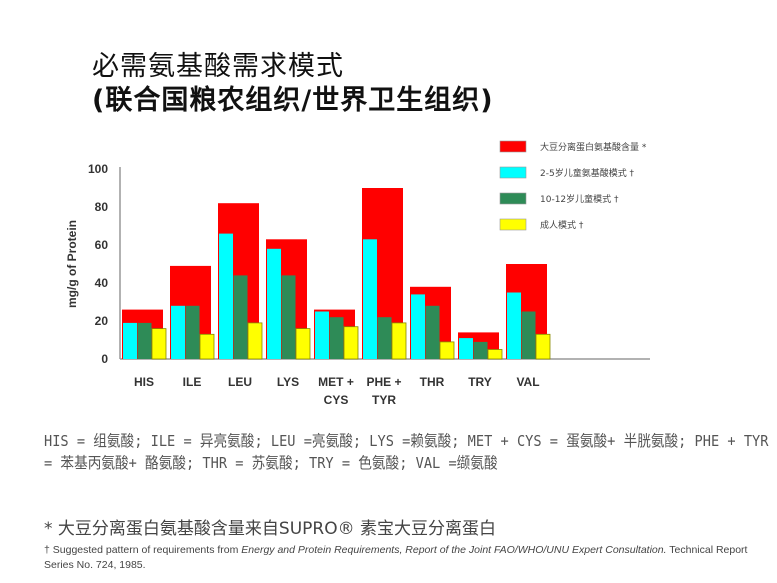 The height and width of the screenshot is (583, 777). What do you see at coordinates (218, 66) in the screenshot?
I see `chart-title: 必需氨基酸需求模式` at bounding box center [218, 66].